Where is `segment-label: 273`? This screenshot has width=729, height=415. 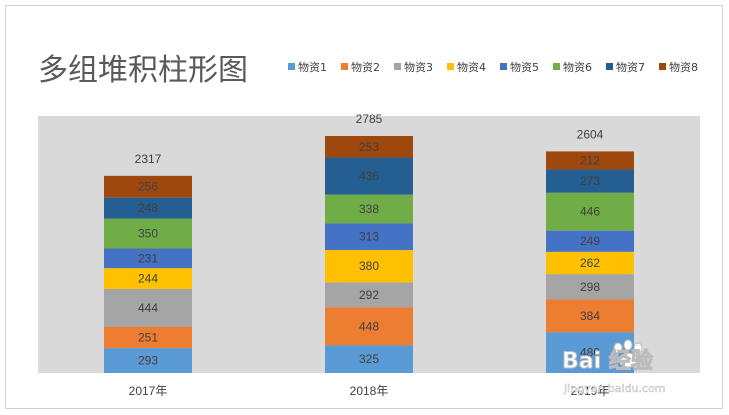 segment-label: 273 is located at coordinates (590, 181).